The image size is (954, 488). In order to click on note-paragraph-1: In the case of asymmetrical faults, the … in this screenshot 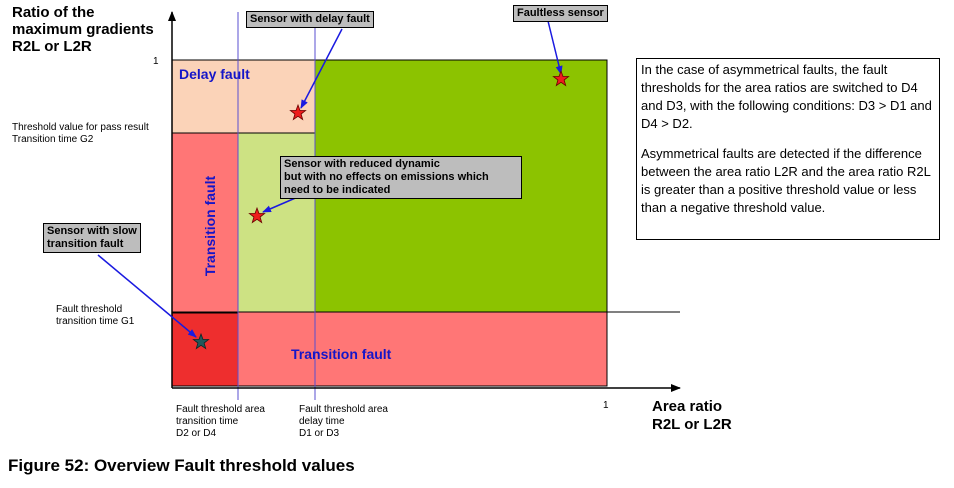, I will do `click(786, 96)`.